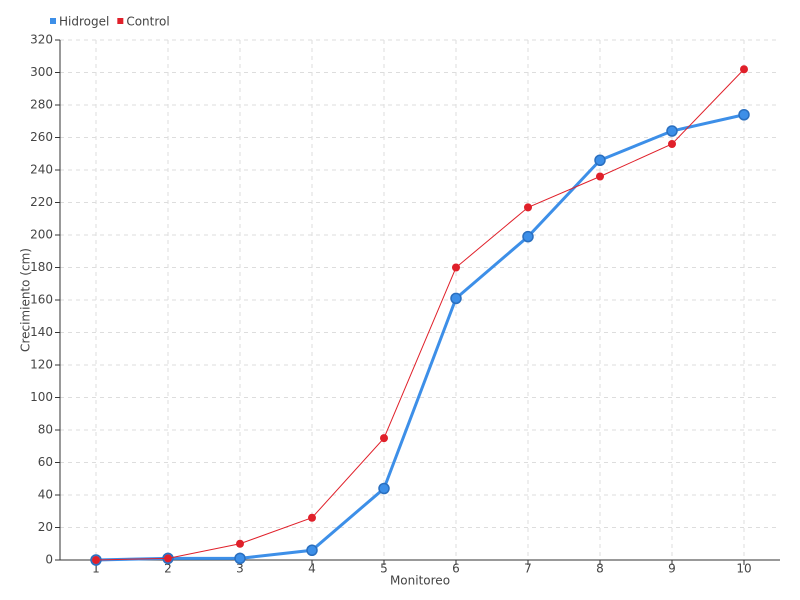 This screenshot has height=600, width=800. I want to click on y-tick-label: 200, so click(41, 235).